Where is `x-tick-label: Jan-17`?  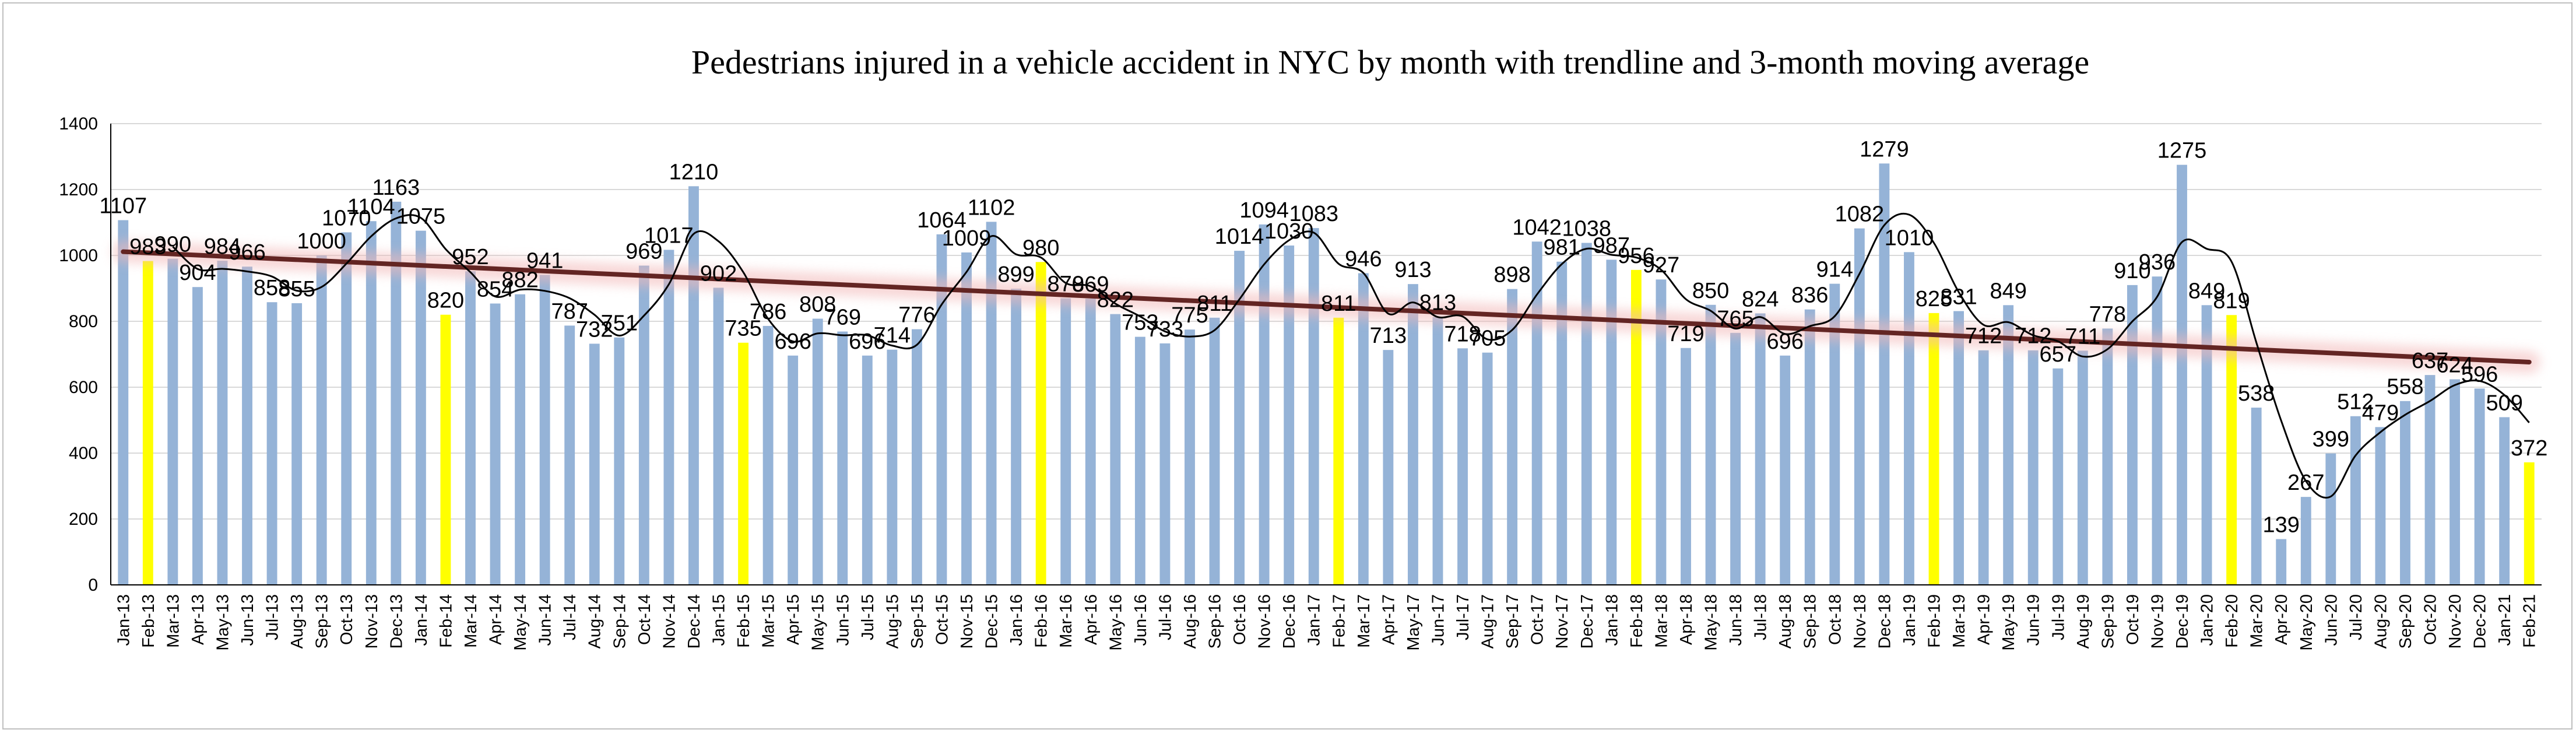 x-tick-label: Jan-17 is located at coordinates (1314, 620).